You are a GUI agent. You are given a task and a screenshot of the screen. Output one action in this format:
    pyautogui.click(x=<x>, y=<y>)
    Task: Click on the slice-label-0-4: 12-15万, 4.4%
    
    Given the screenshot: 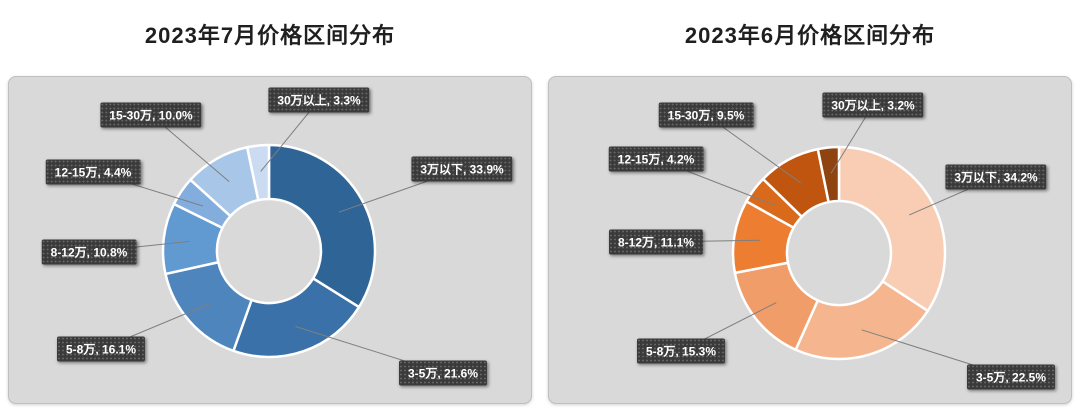 What is the action you would take?
    pyautogui.click(x=93, y=172)
    